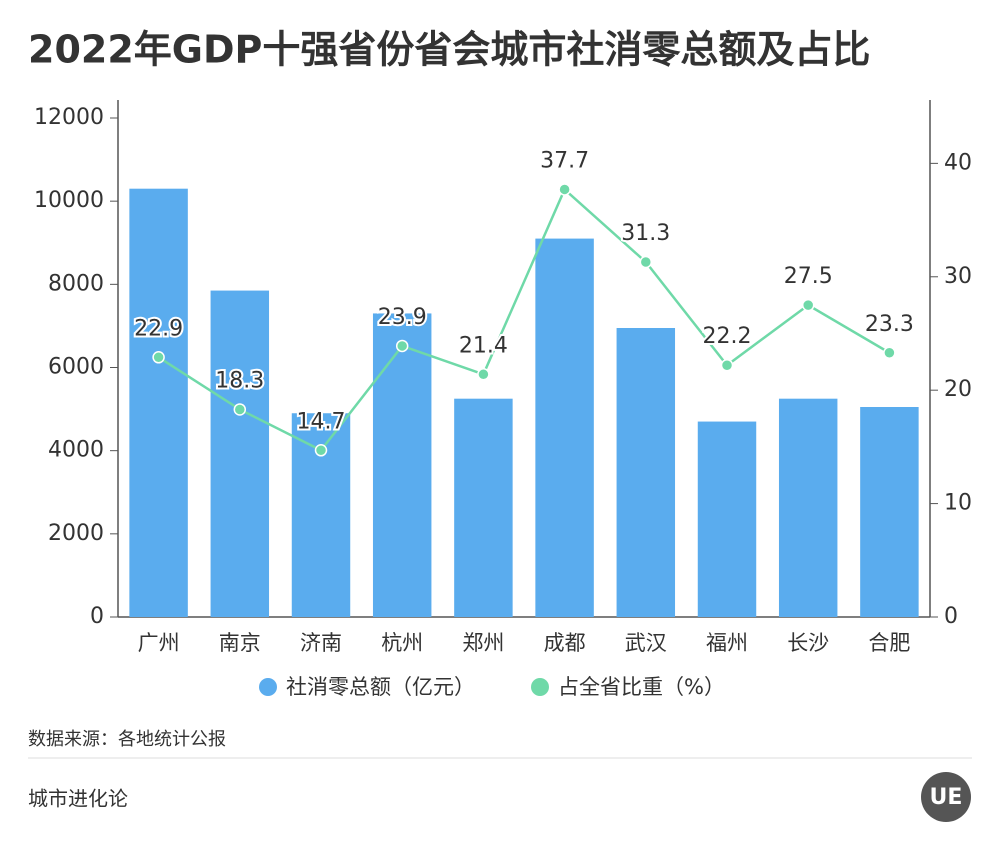 This screenshot has width=1000, height=850. I want to click on y2-tick-label: 20, so click(958, 389).